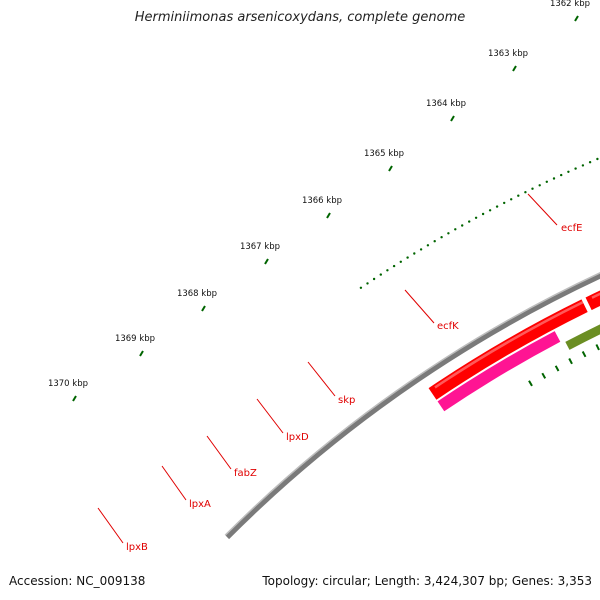 This screenshot has width=600, height=600. I want to click on scale-tick-label: 1362 kbp, so click(570, 4).